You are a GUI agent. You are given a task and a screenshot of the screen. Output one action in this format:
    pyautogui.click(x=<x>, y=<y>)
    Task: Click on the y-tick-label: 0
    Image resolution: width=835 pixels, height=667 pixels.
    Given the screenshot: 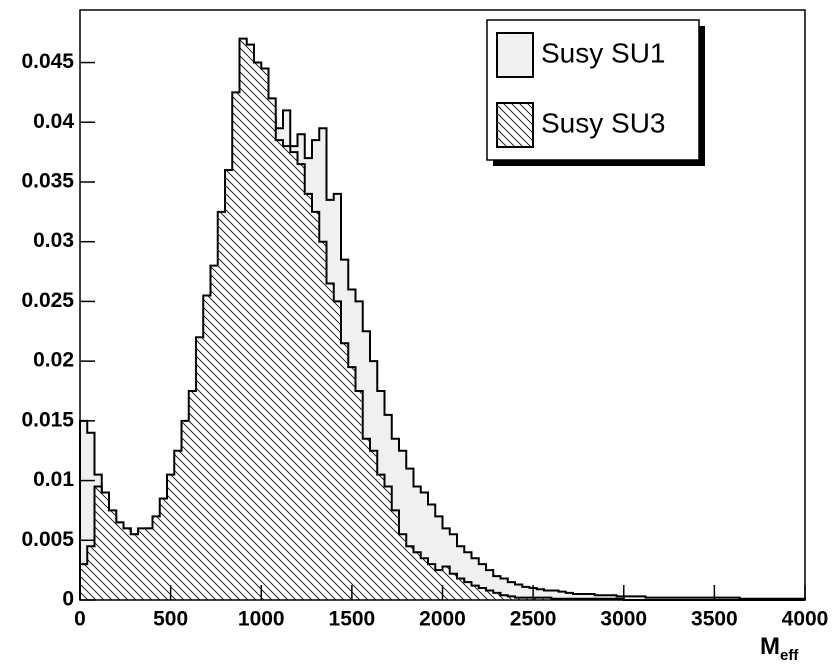 What is the action you would take?
    pyautogui.click(x=68, y=599)
    